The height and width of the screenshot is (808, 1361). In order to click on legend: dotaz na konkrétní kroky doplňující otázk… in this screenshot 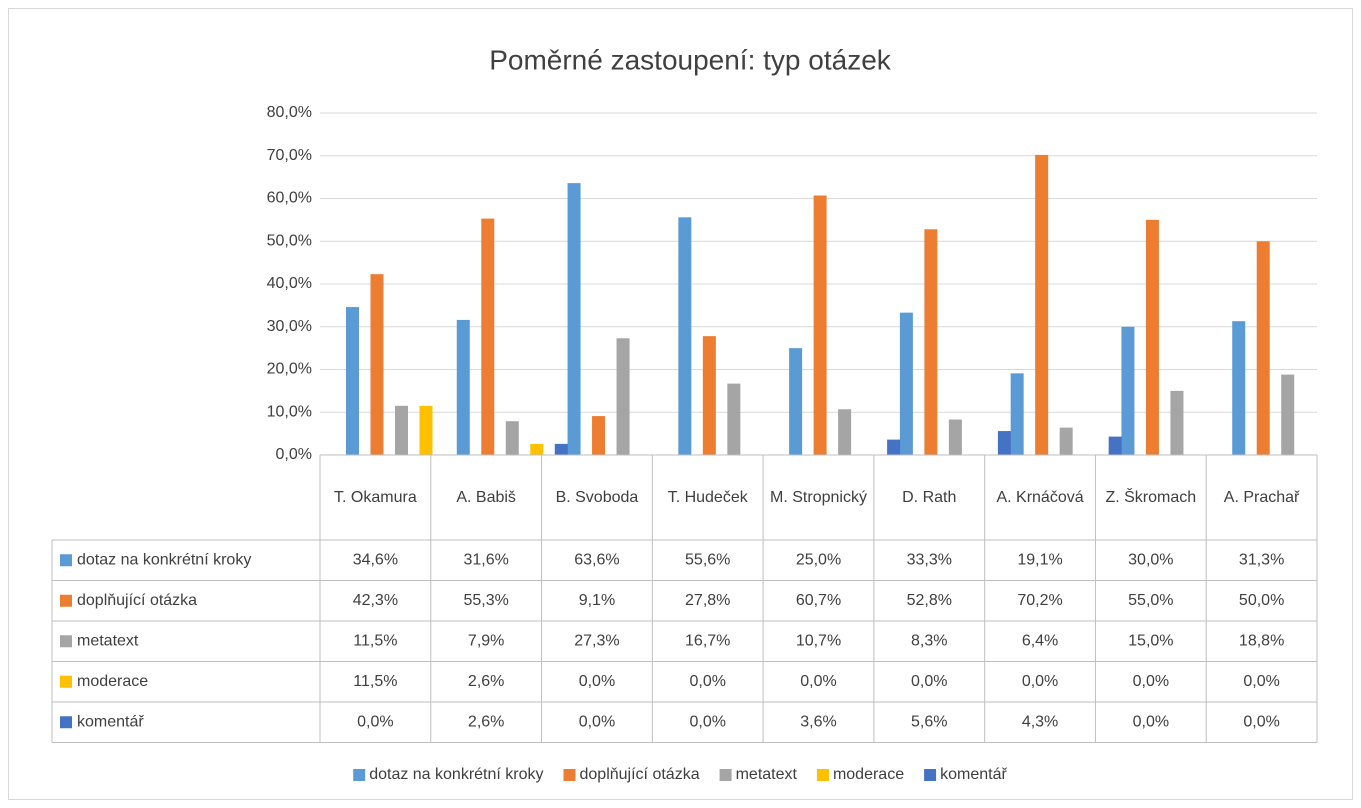, I will do `click(680, 774)`.